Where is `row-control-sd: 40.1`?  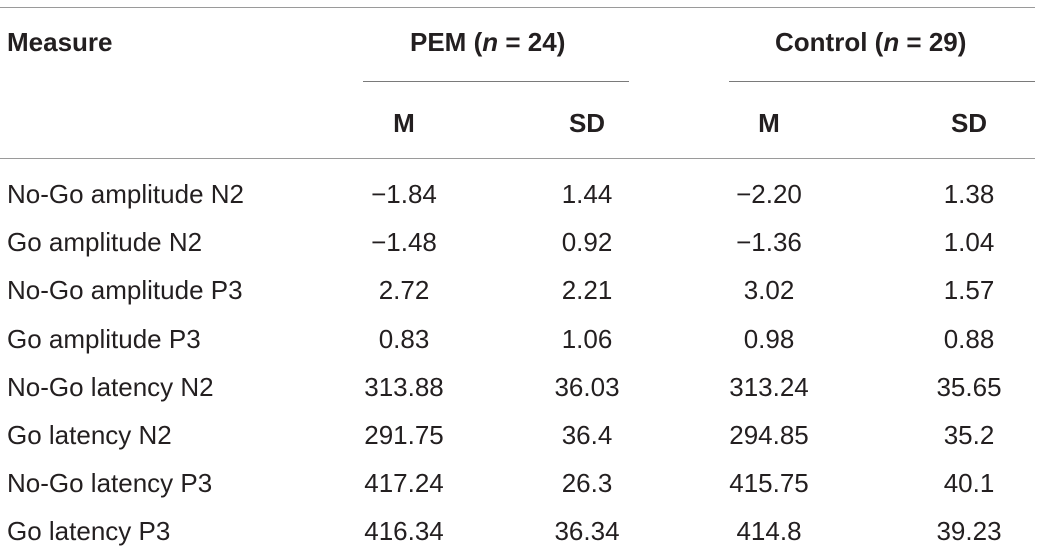
row-control-sd: 40.1 is located at coordinates (969, 483).